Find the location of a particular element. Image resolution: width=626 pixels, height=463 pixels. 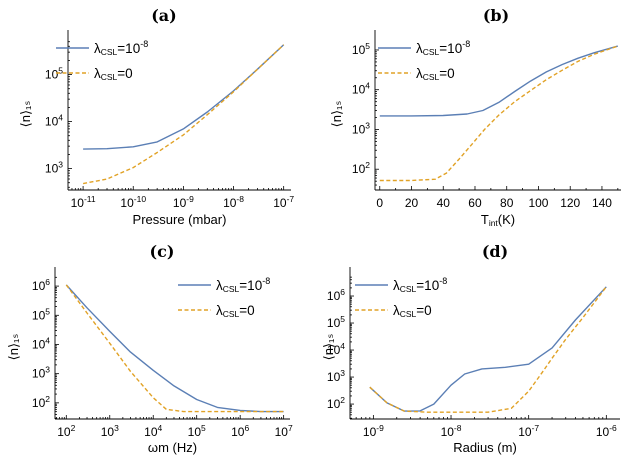

x-tick-label: 10-6 is located at coordinates (606, 431).